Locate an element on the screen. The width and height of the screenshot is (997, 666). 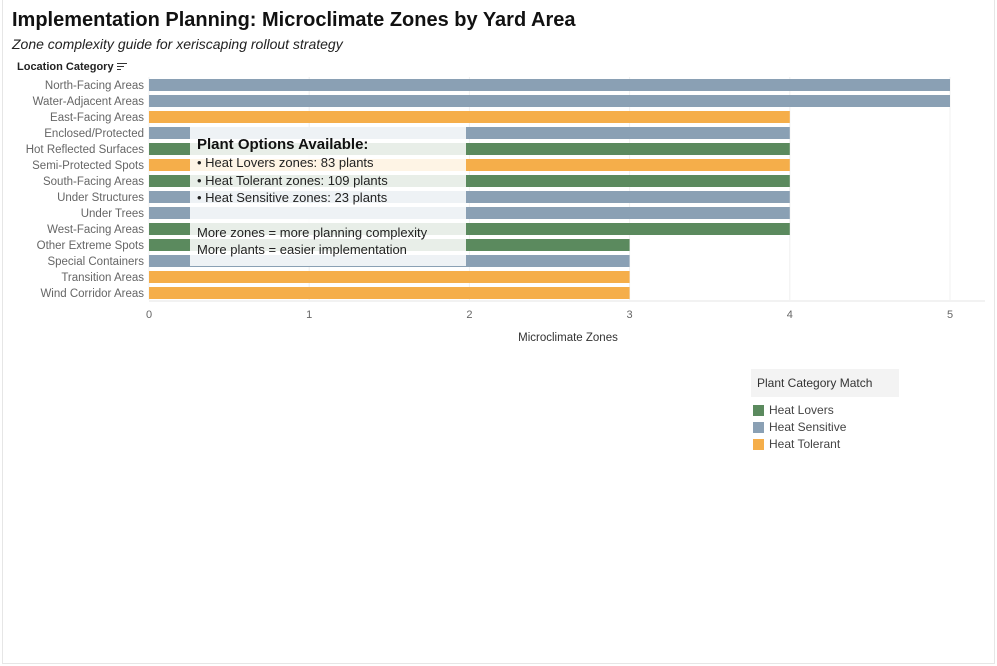
category-label: Wind Corridor Areas is located at coordinates (92, 294).